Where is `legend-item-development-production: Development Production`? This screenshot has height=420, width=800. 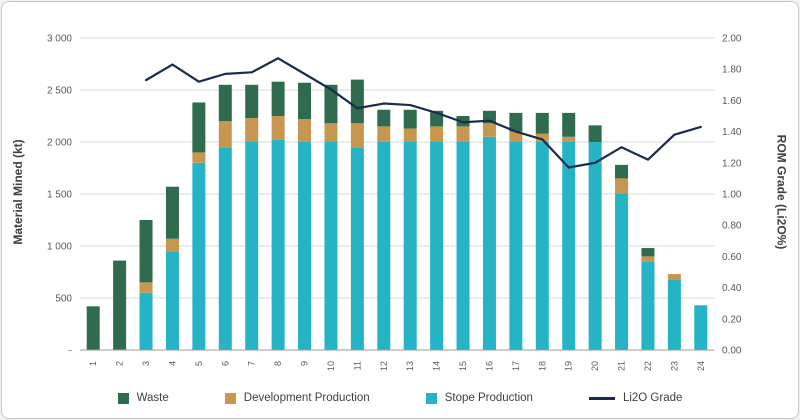
legend-item-development-production: Development Production is located at coordinates (297, 398).